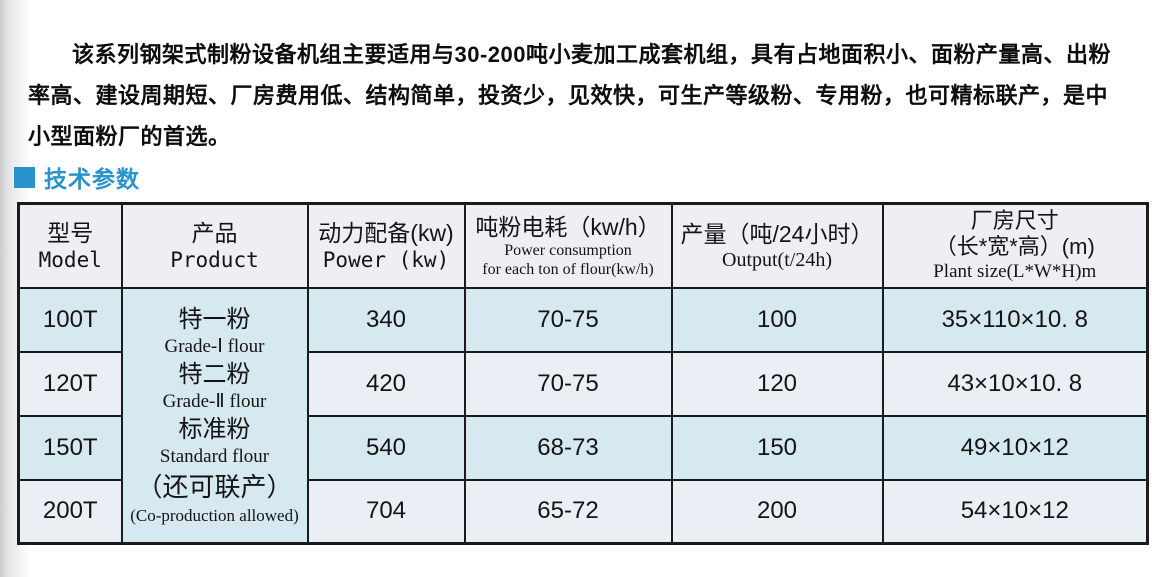 The image size is (1152, 577). Describe the element at coordinates (24, 177) in the screenshot. I see `blue-square-icon` at that location.